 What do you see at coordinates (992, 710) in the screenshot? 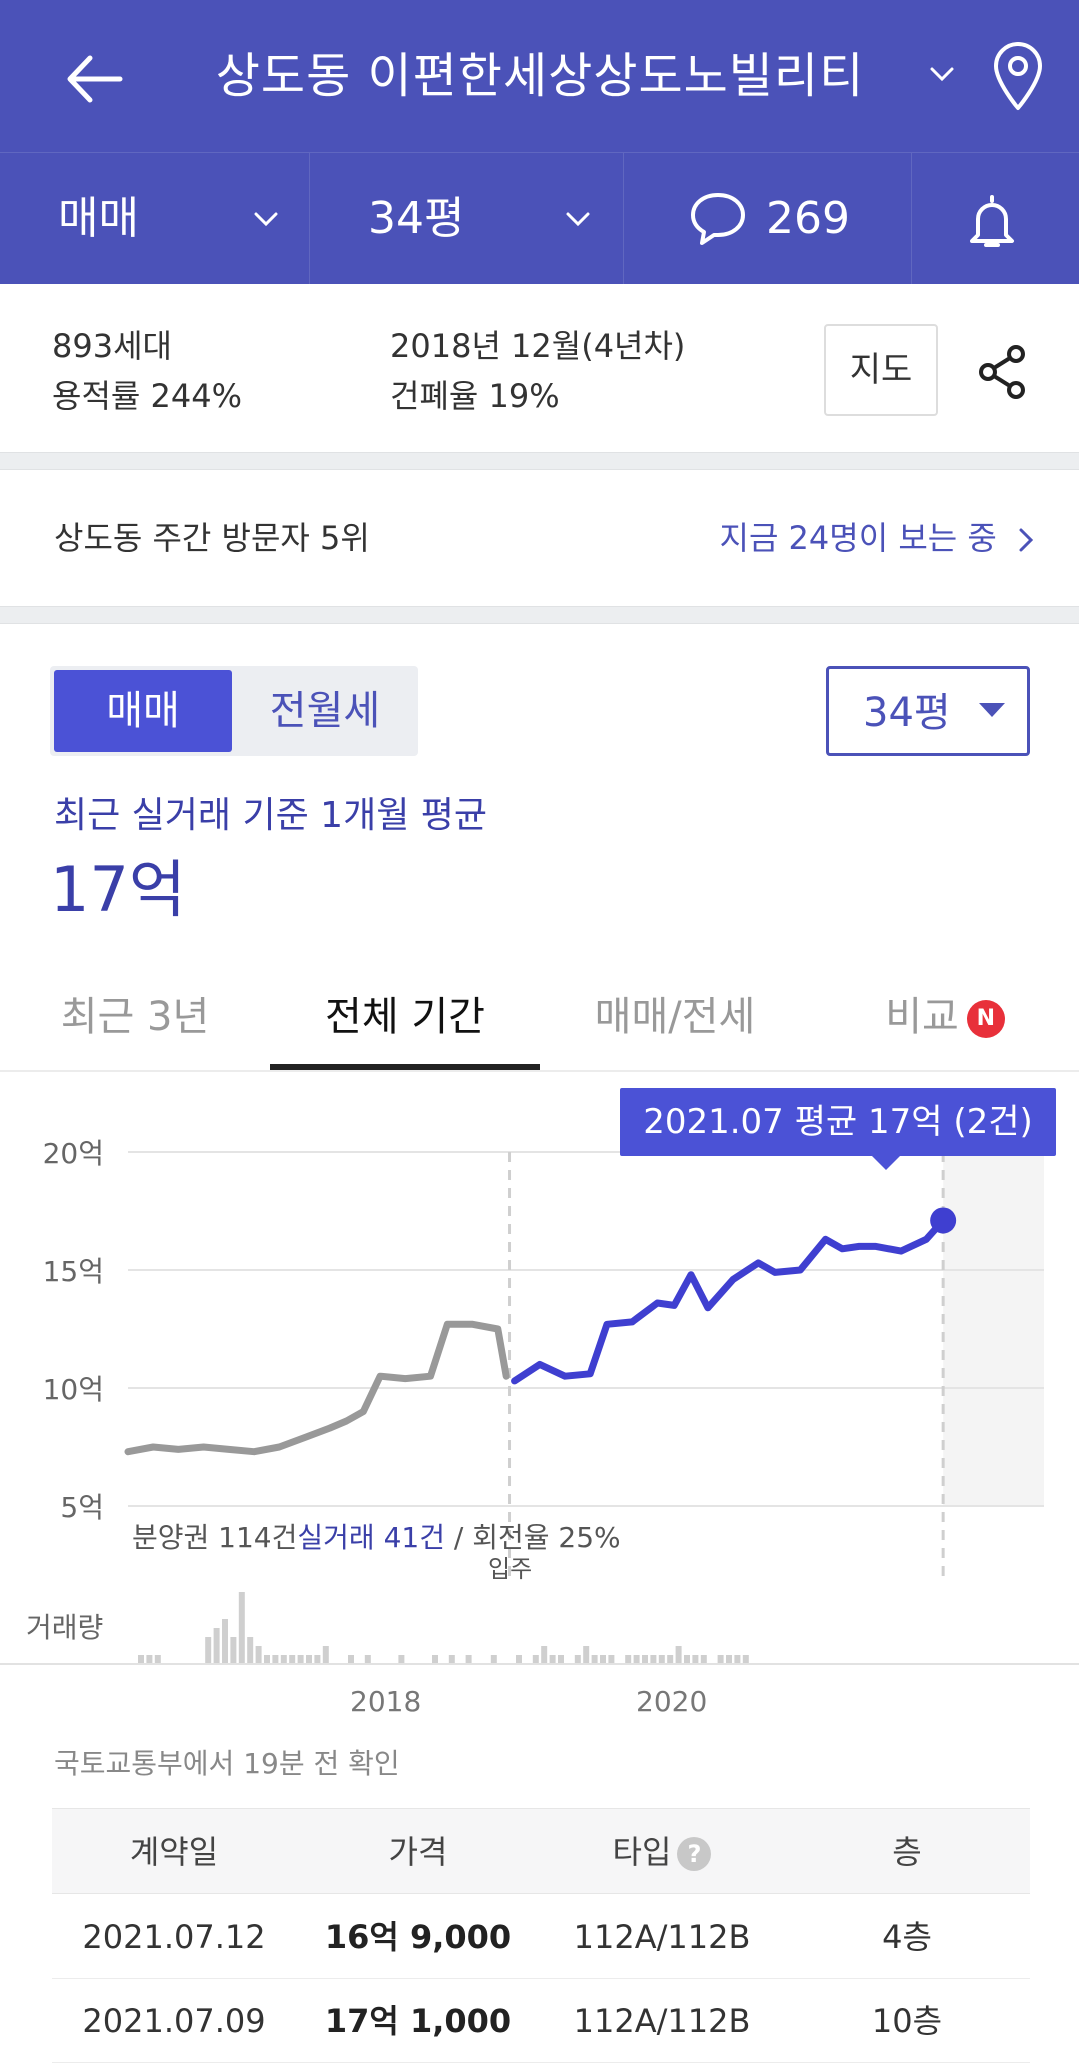
I see `caret-down-icon` at bounding box center [992, 710].